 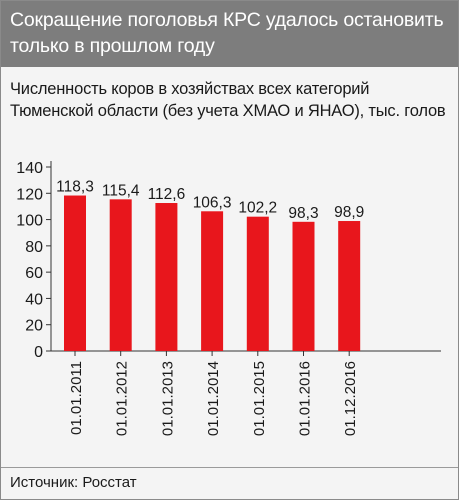 I want to click on x-tick-label: 01.01.2016, so click(x=305, y=398).